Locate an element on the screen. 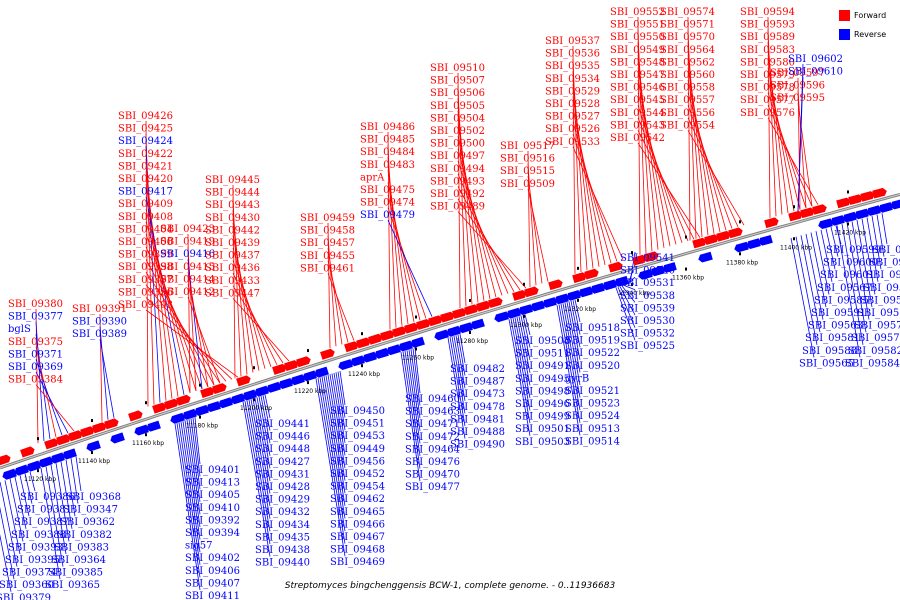 The image size is (900, 600). gene-label-forward: SBI_09380 is located at coordinates (35, 304).